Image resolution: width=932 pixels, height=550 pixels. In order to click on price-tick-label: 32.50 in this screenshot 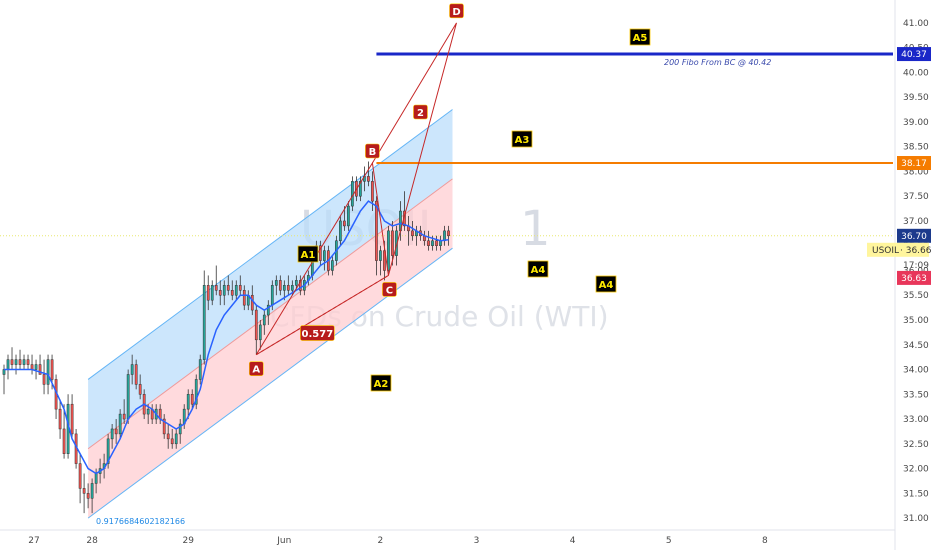, I will do `click(916, 445)`.